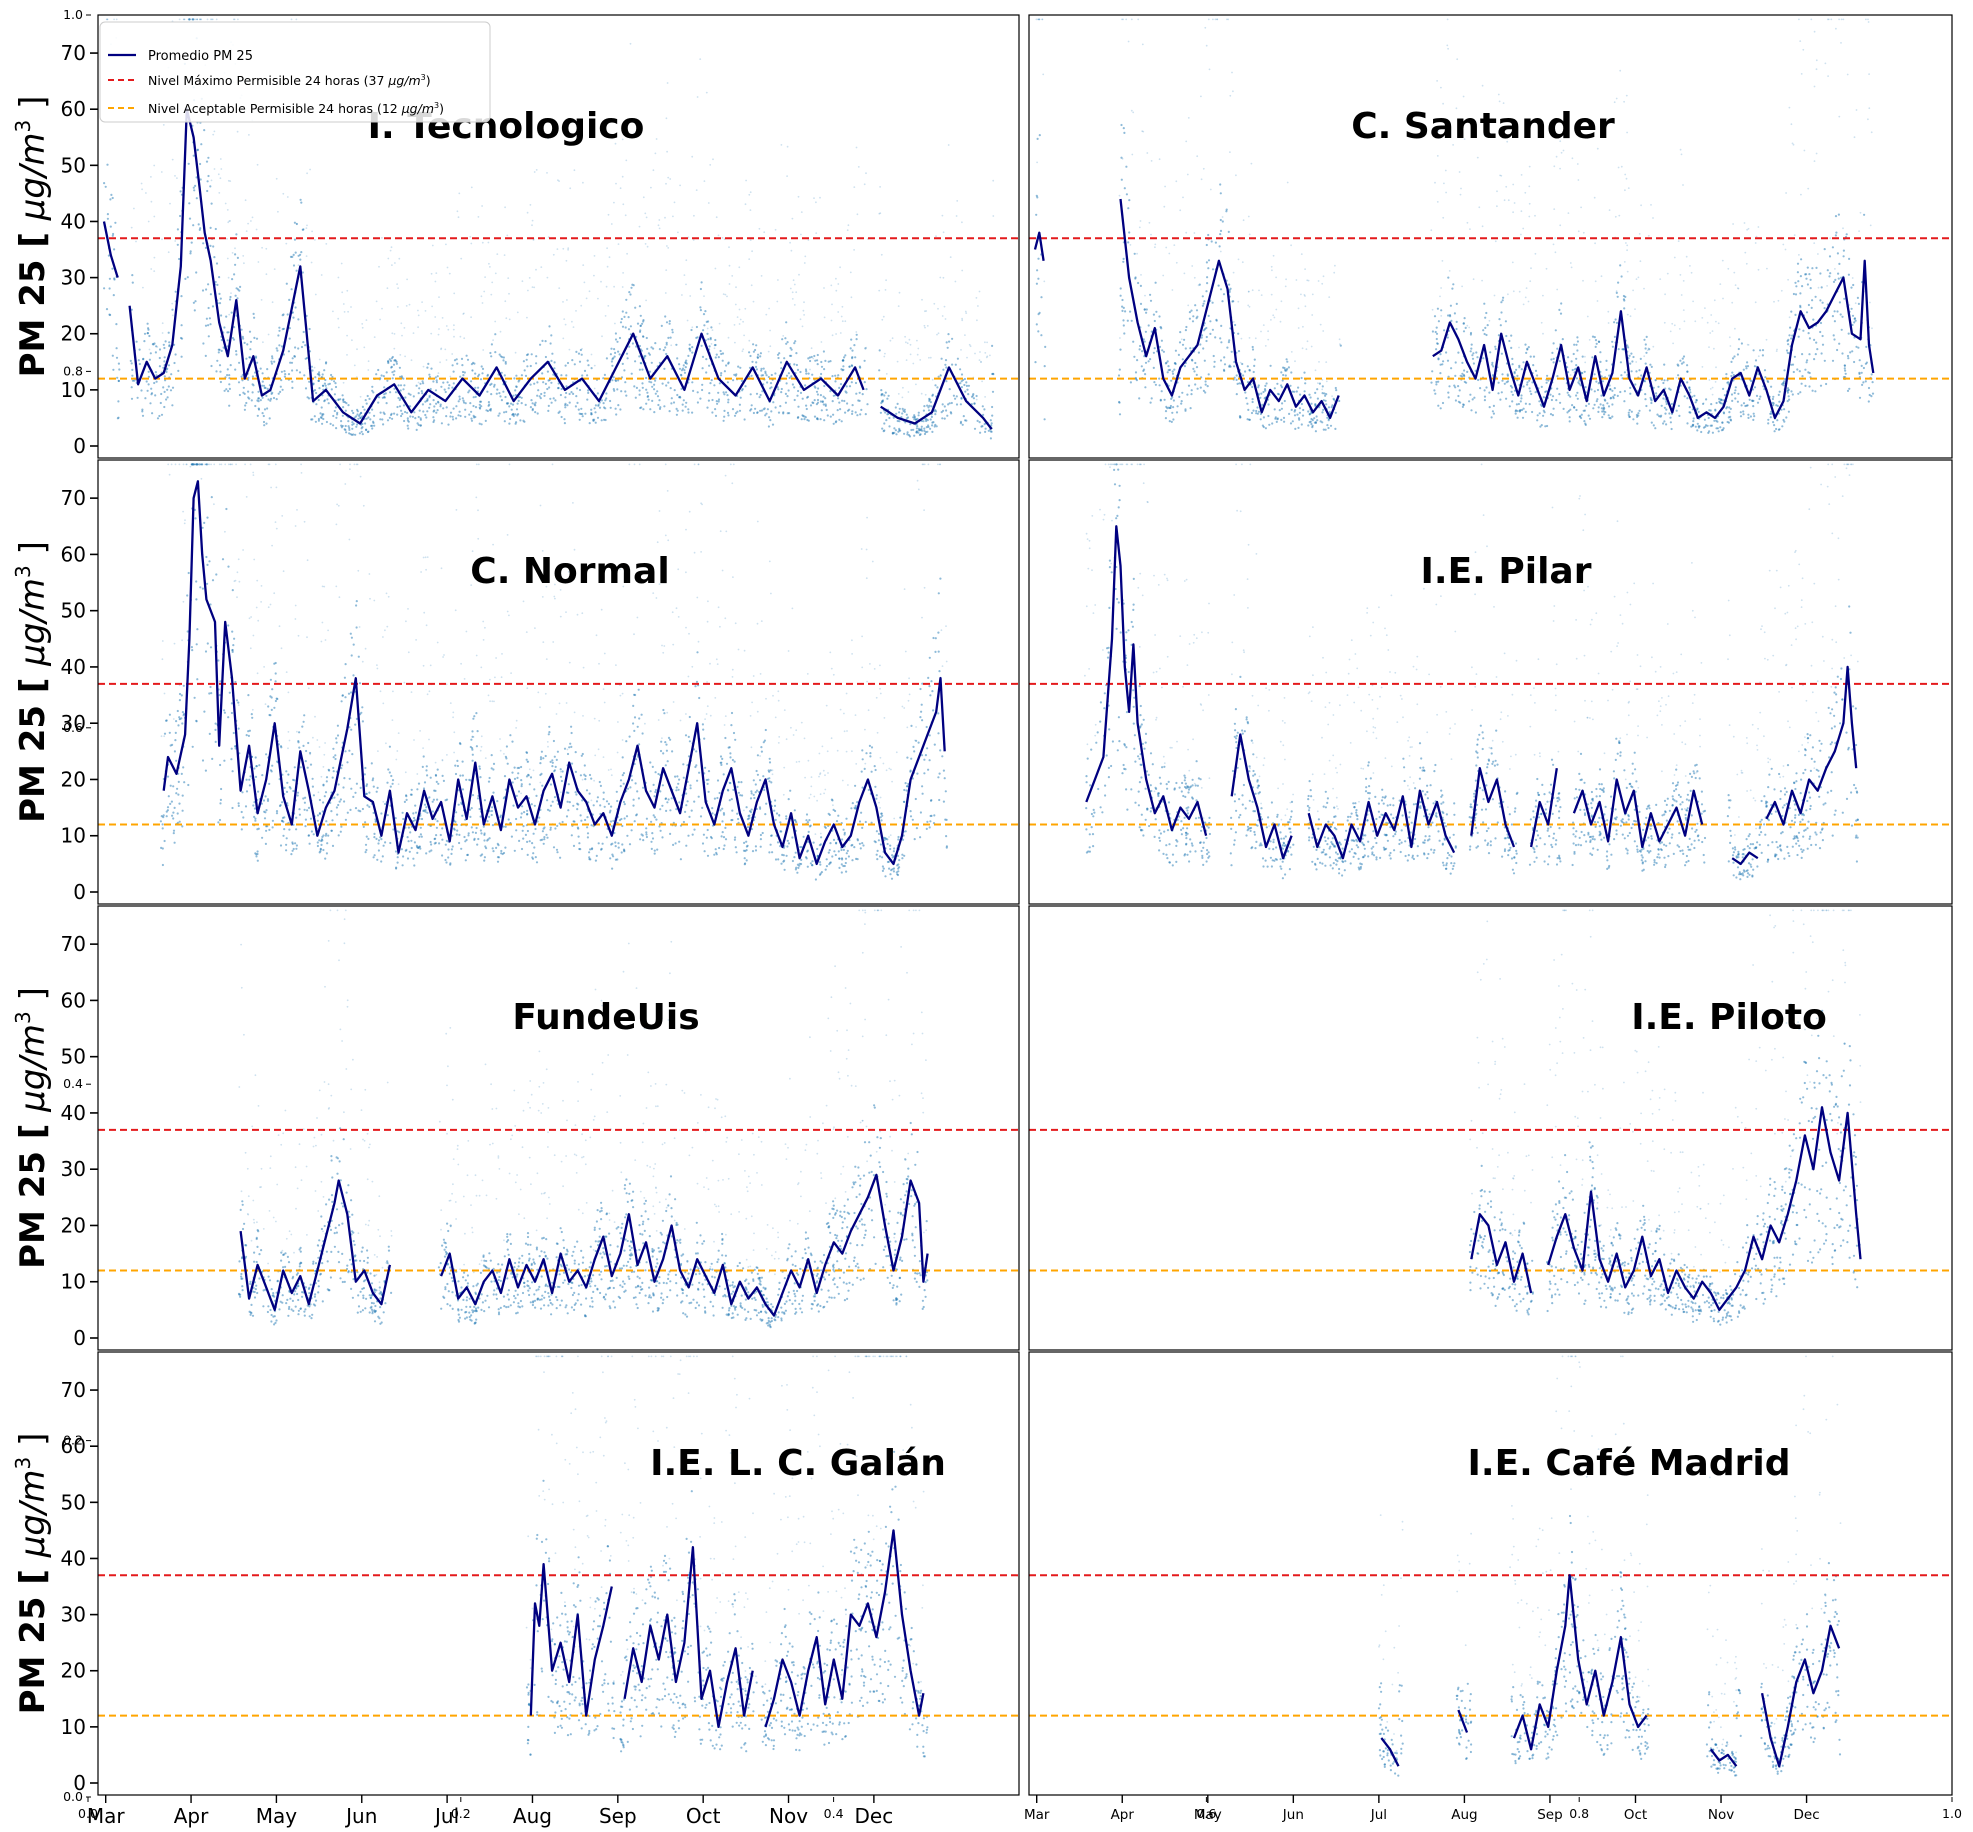  I want to click on y-tick-label: 20, so click(73, 334).